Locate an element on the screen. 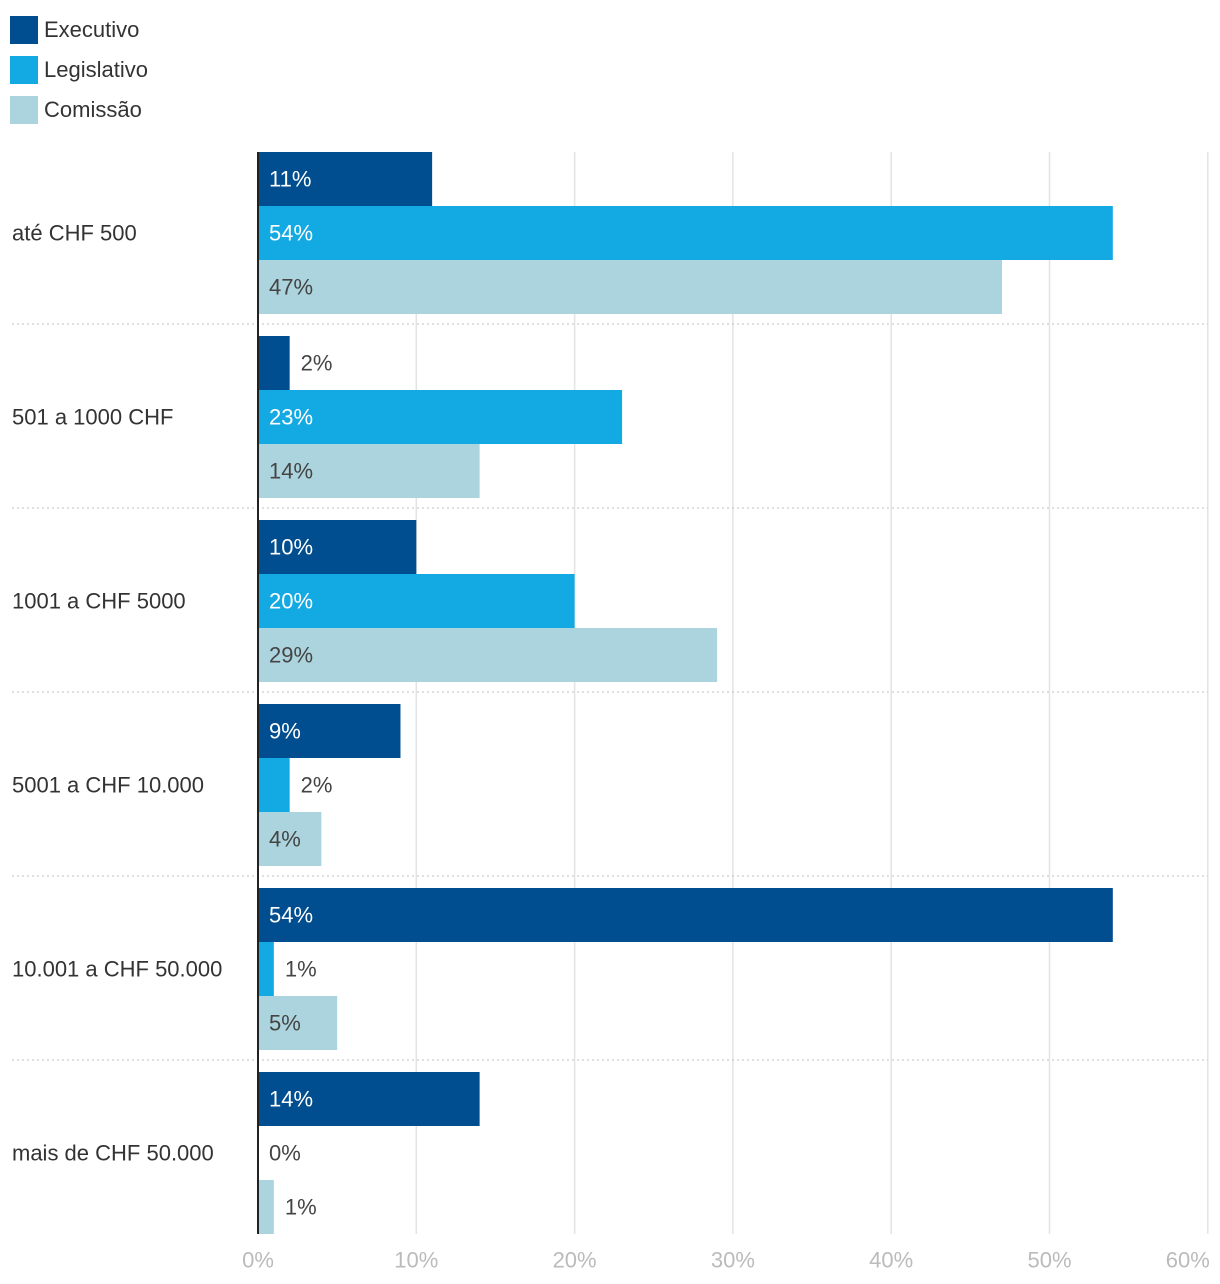 The height and width of the screenshot is (1284, 1220). legend-label: Legislativo is located at coordinates (96, 69).